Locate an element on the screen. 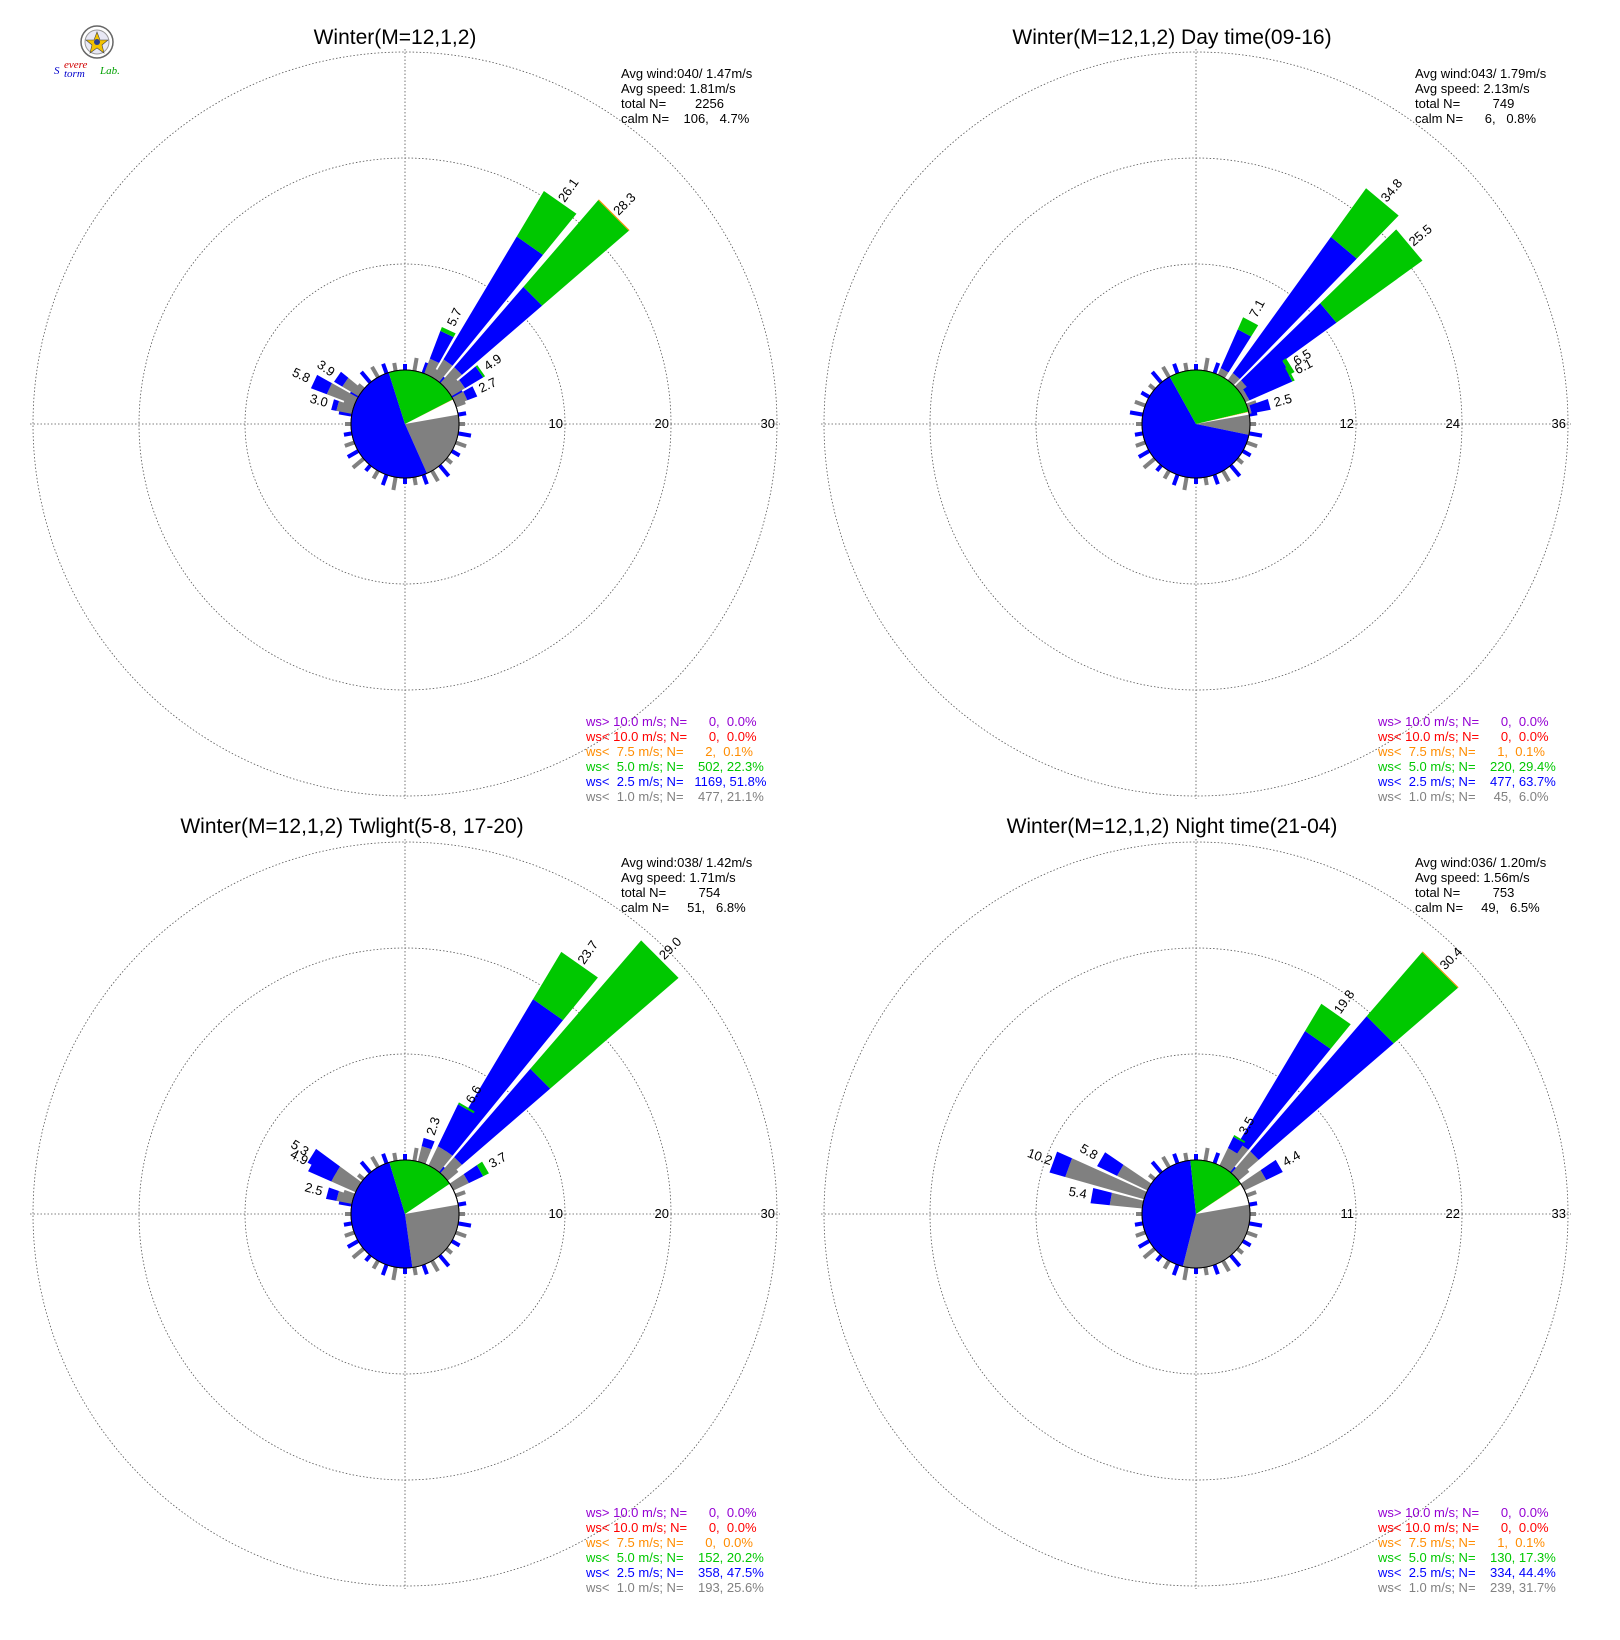 Image resolution: width=1620 pixels, height=1640 pixels. pie-outline is located at coordinates (405, 424).